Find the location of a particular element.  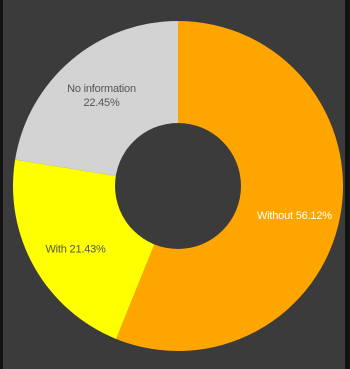

donut-hole is located at coordinates (178, 186).